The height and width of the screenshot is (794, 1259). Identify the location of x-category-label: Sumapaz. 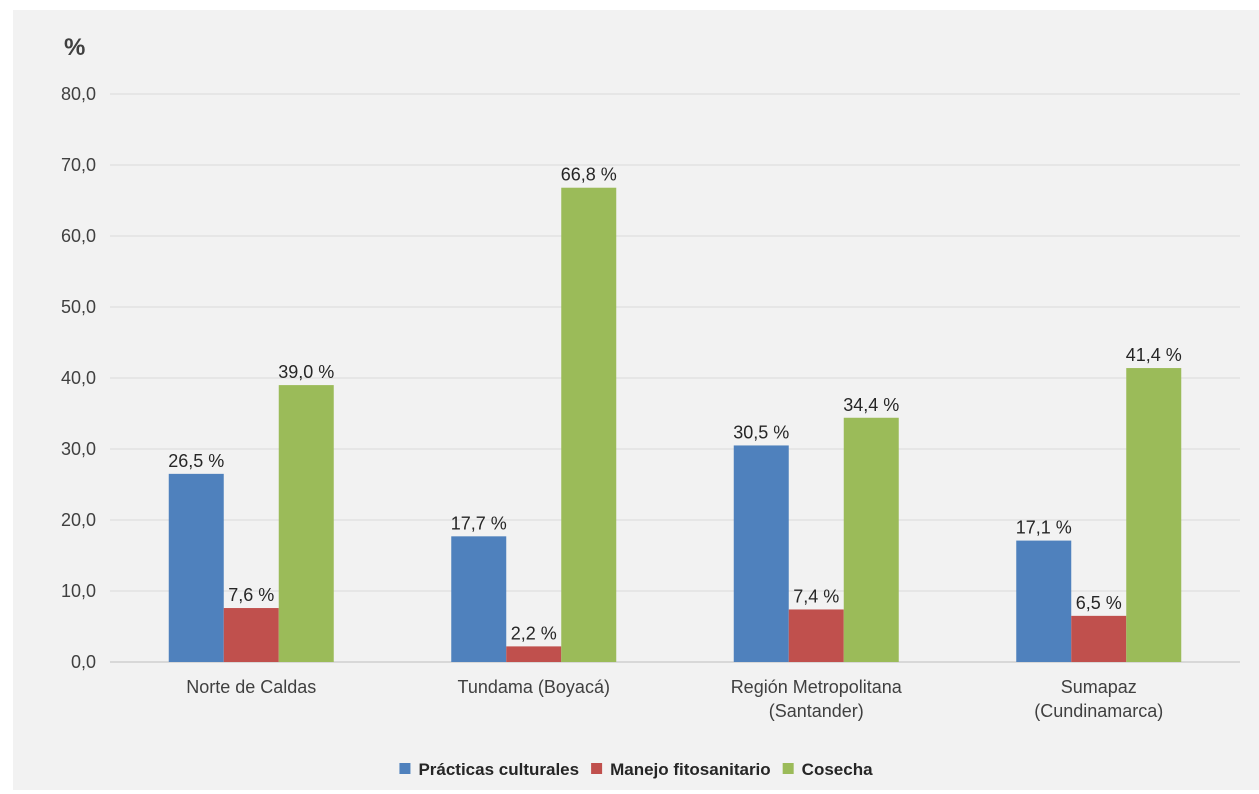
(1099, 687).